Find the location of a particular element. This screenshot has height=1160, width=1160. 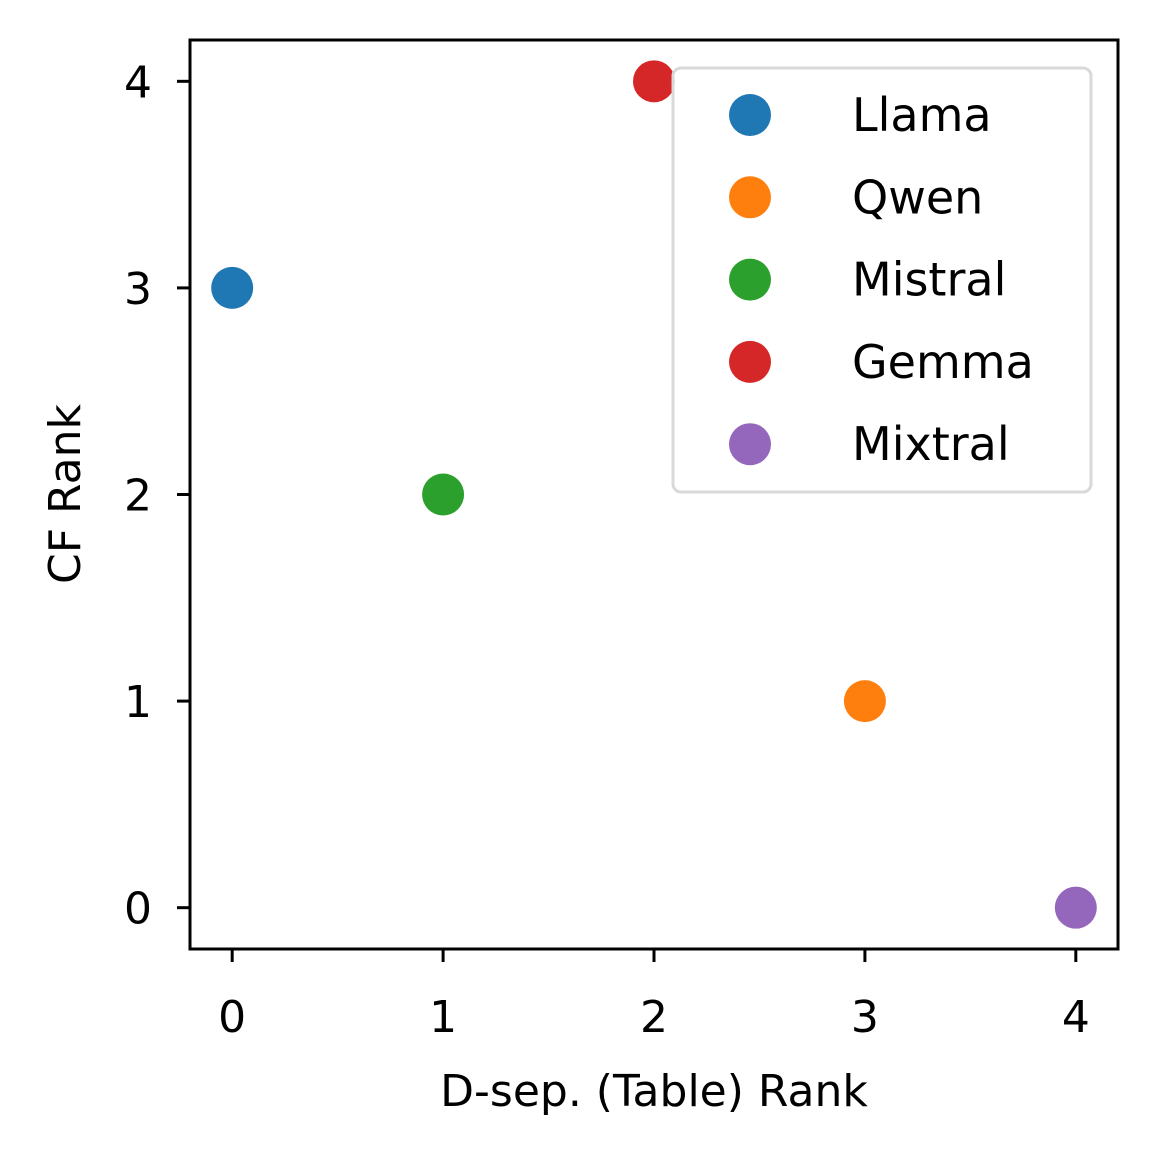

legend-marker-gemma is located at coordinates (750, 361).